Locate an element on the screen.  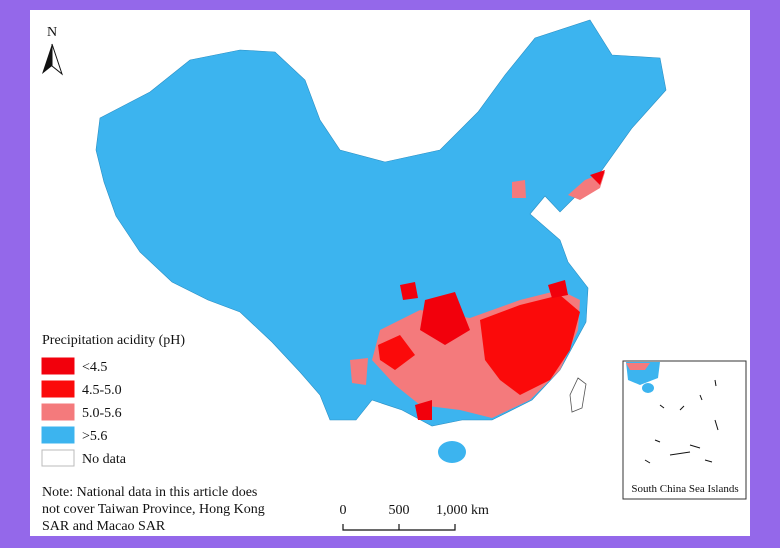
scale-line is located at coordinates (399, 527).